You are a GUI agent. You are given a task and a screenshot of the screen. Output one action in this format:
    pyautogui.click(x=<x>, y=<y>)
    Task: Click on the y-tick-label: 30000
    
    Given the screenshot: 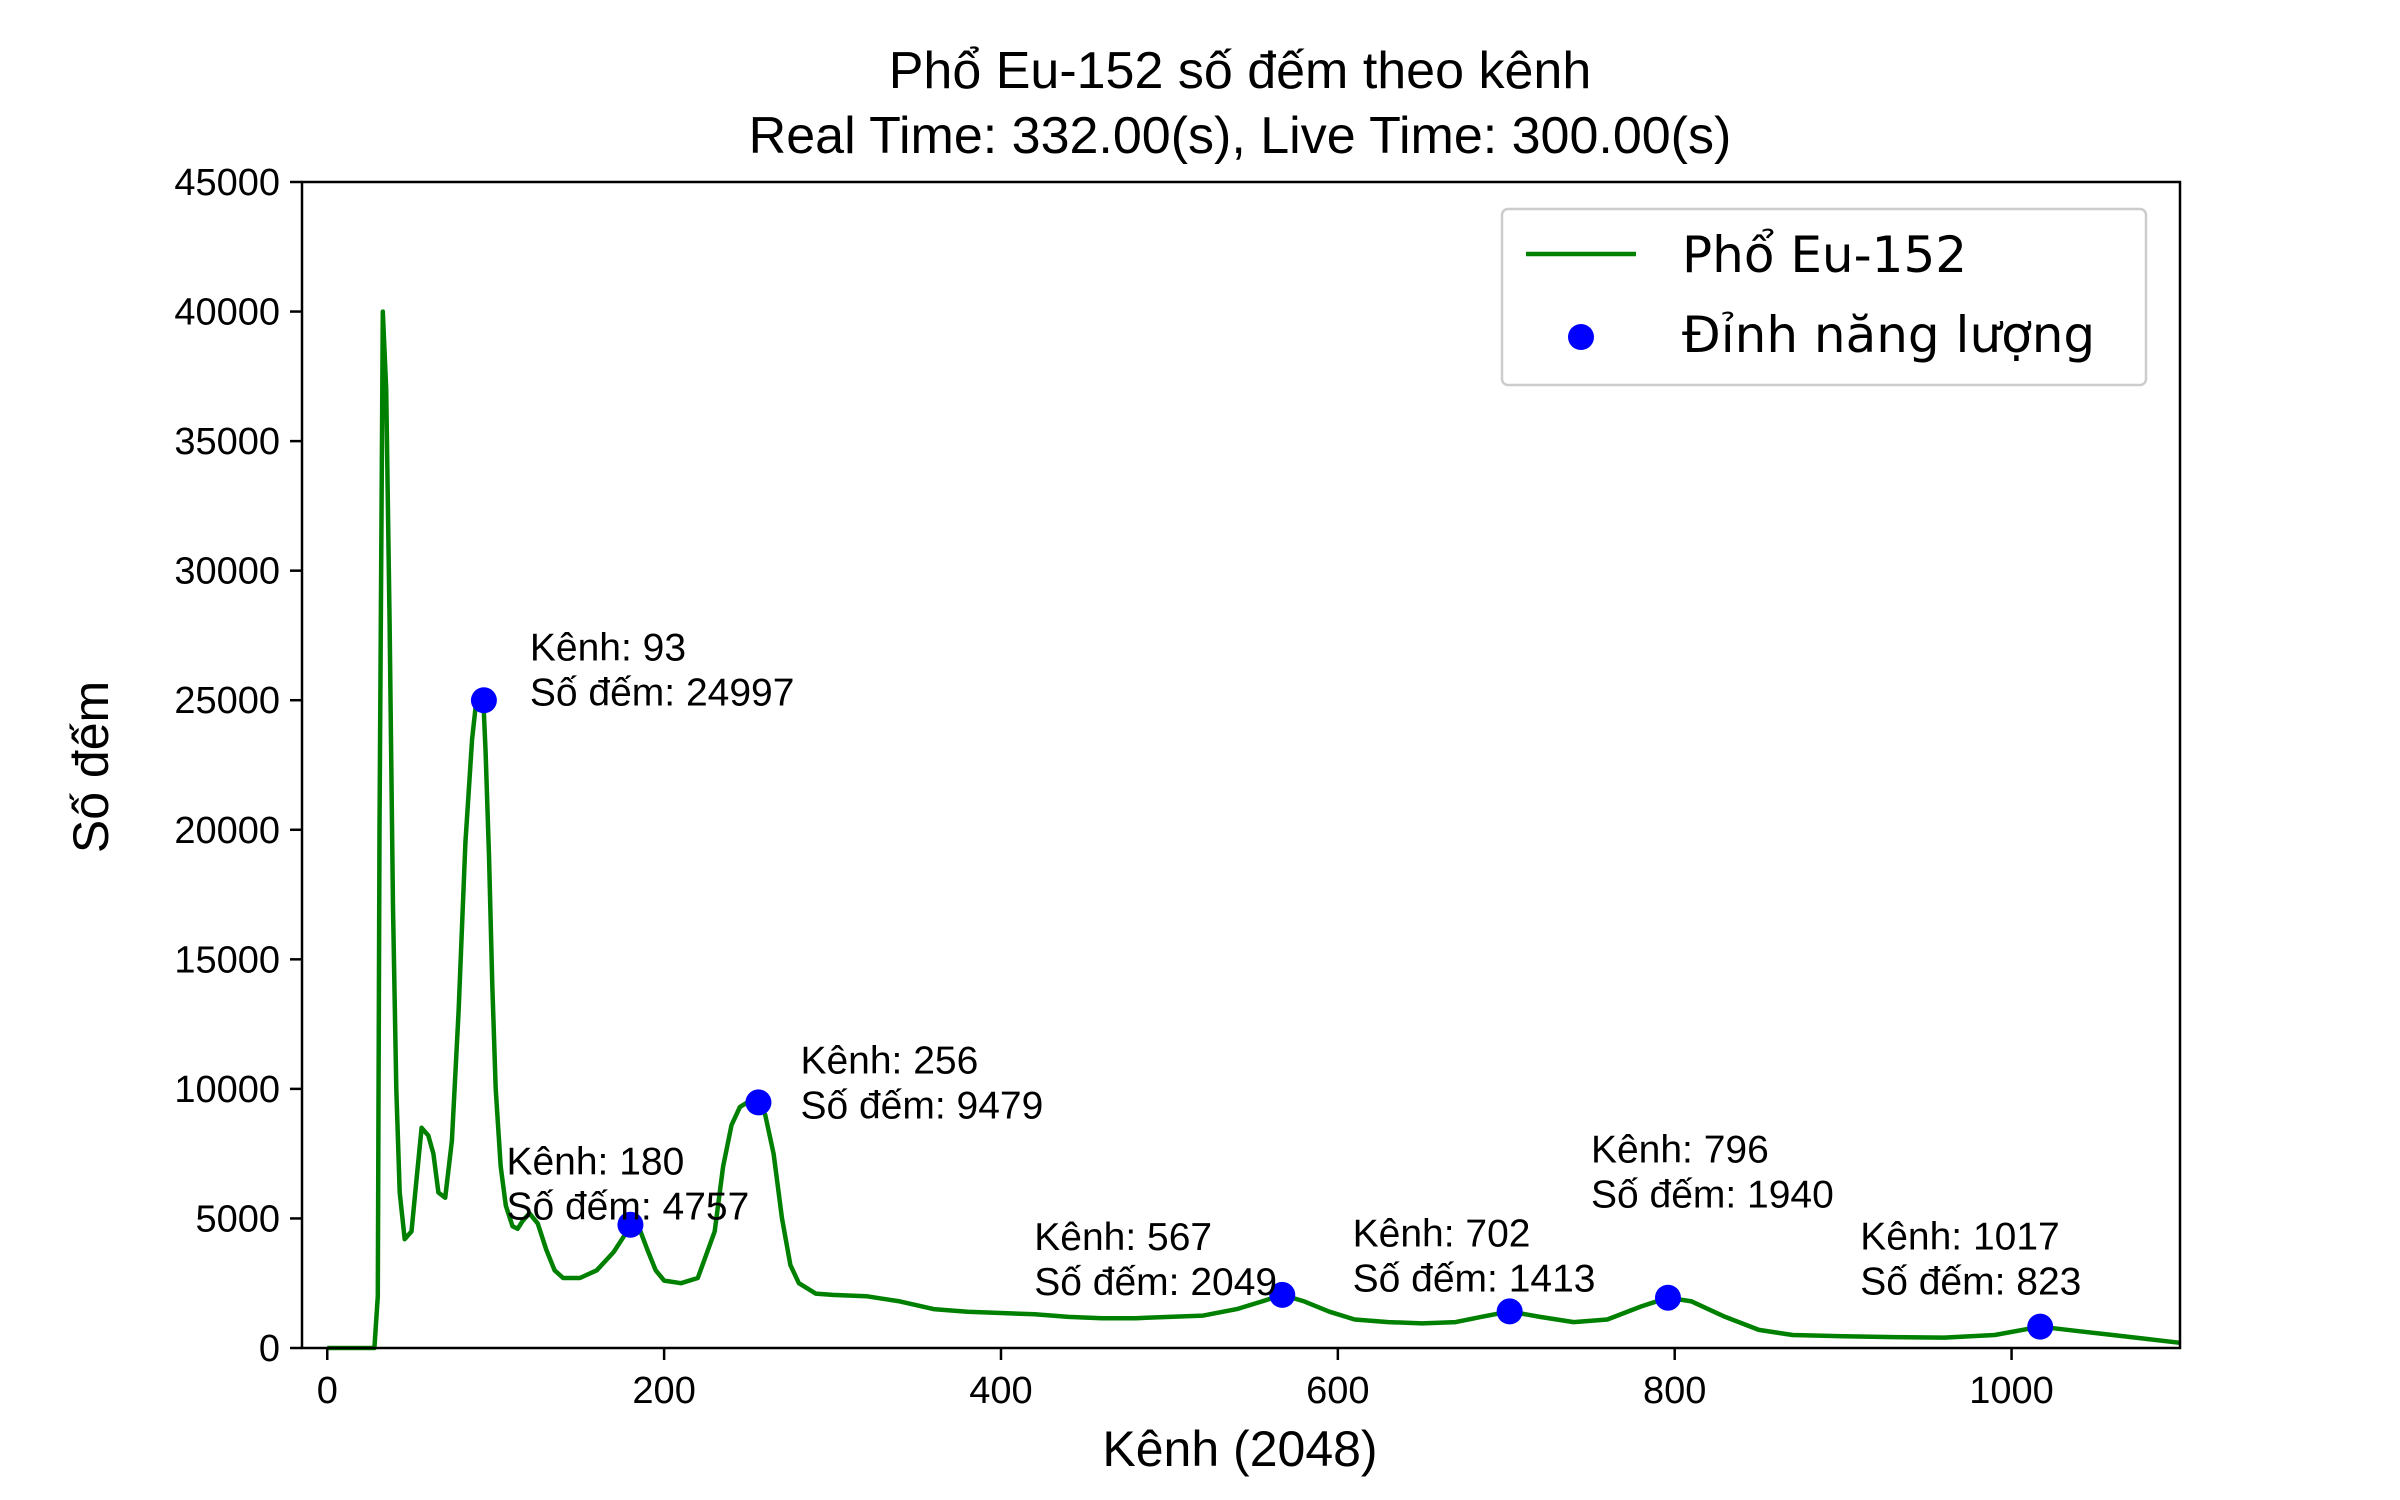 What is the action you would take?
    pyautogui.click(x=227, y=572)
    